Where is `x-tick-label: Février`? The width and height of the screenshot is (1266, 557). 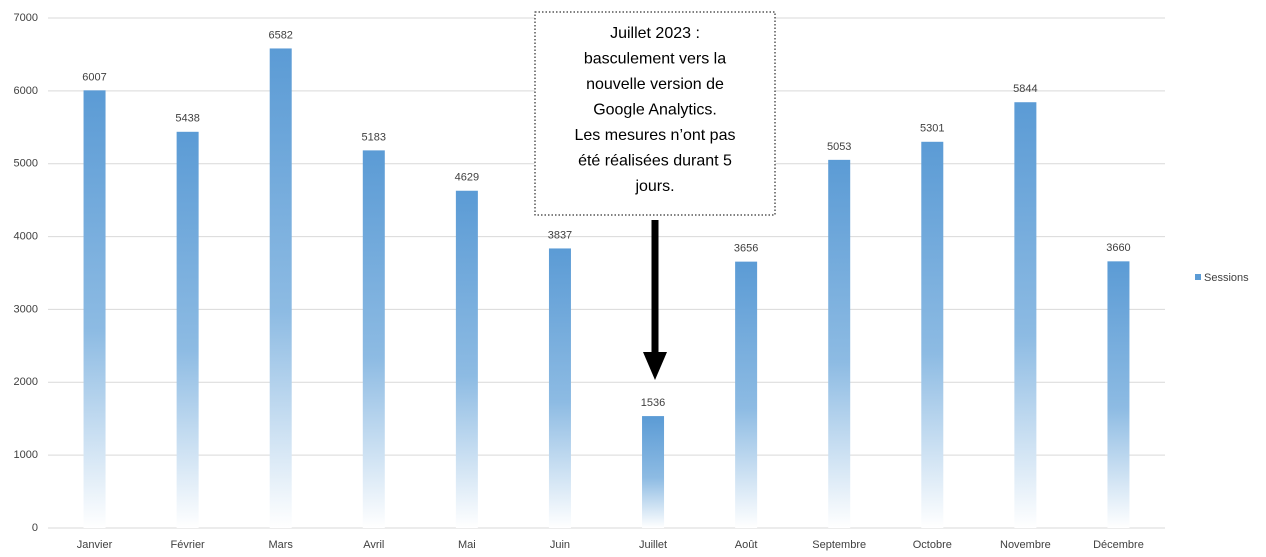 x-tick-label: Février is located at coordinates (188, 545).